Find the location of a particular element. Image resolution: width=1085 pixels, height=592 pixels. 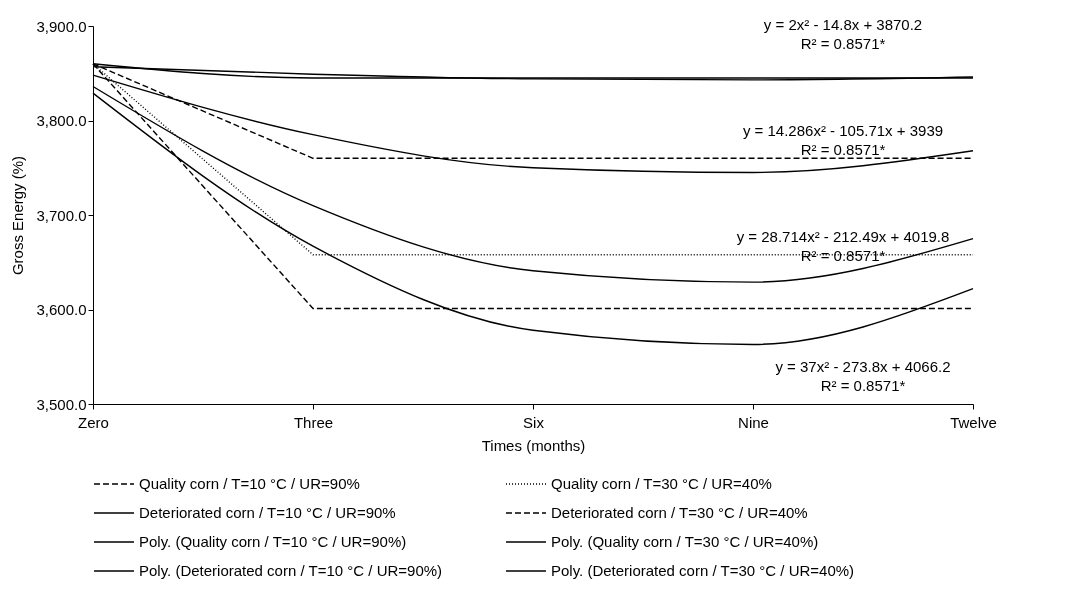

legend-label: Quality corn / T=10 °C / UR=90% is located at coordinates (249, 483).